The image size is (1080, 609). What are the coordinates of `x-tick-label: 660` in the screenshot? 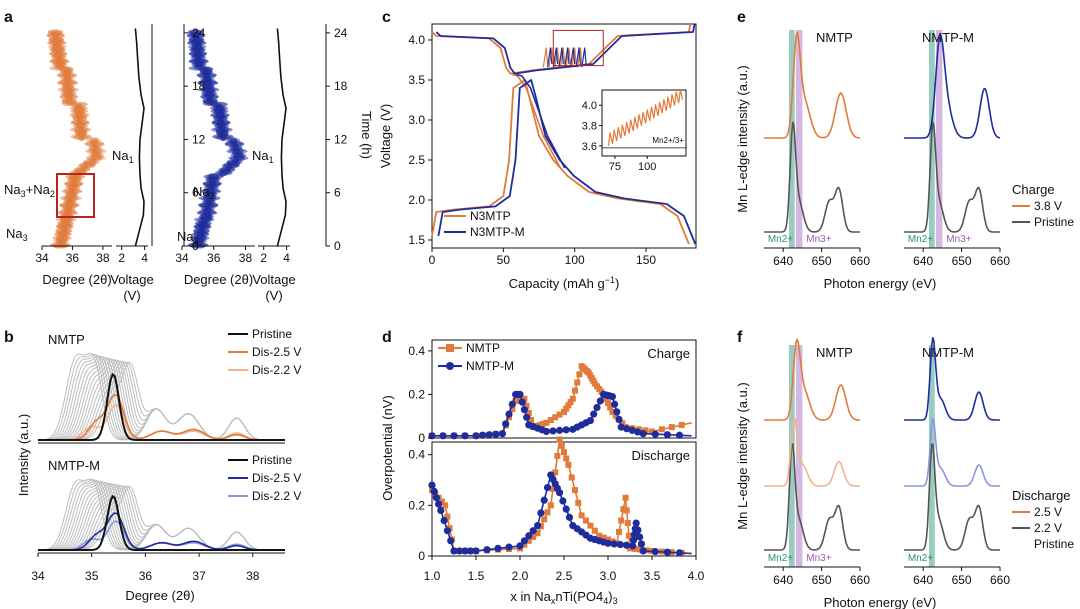 It's located at (860, 261).